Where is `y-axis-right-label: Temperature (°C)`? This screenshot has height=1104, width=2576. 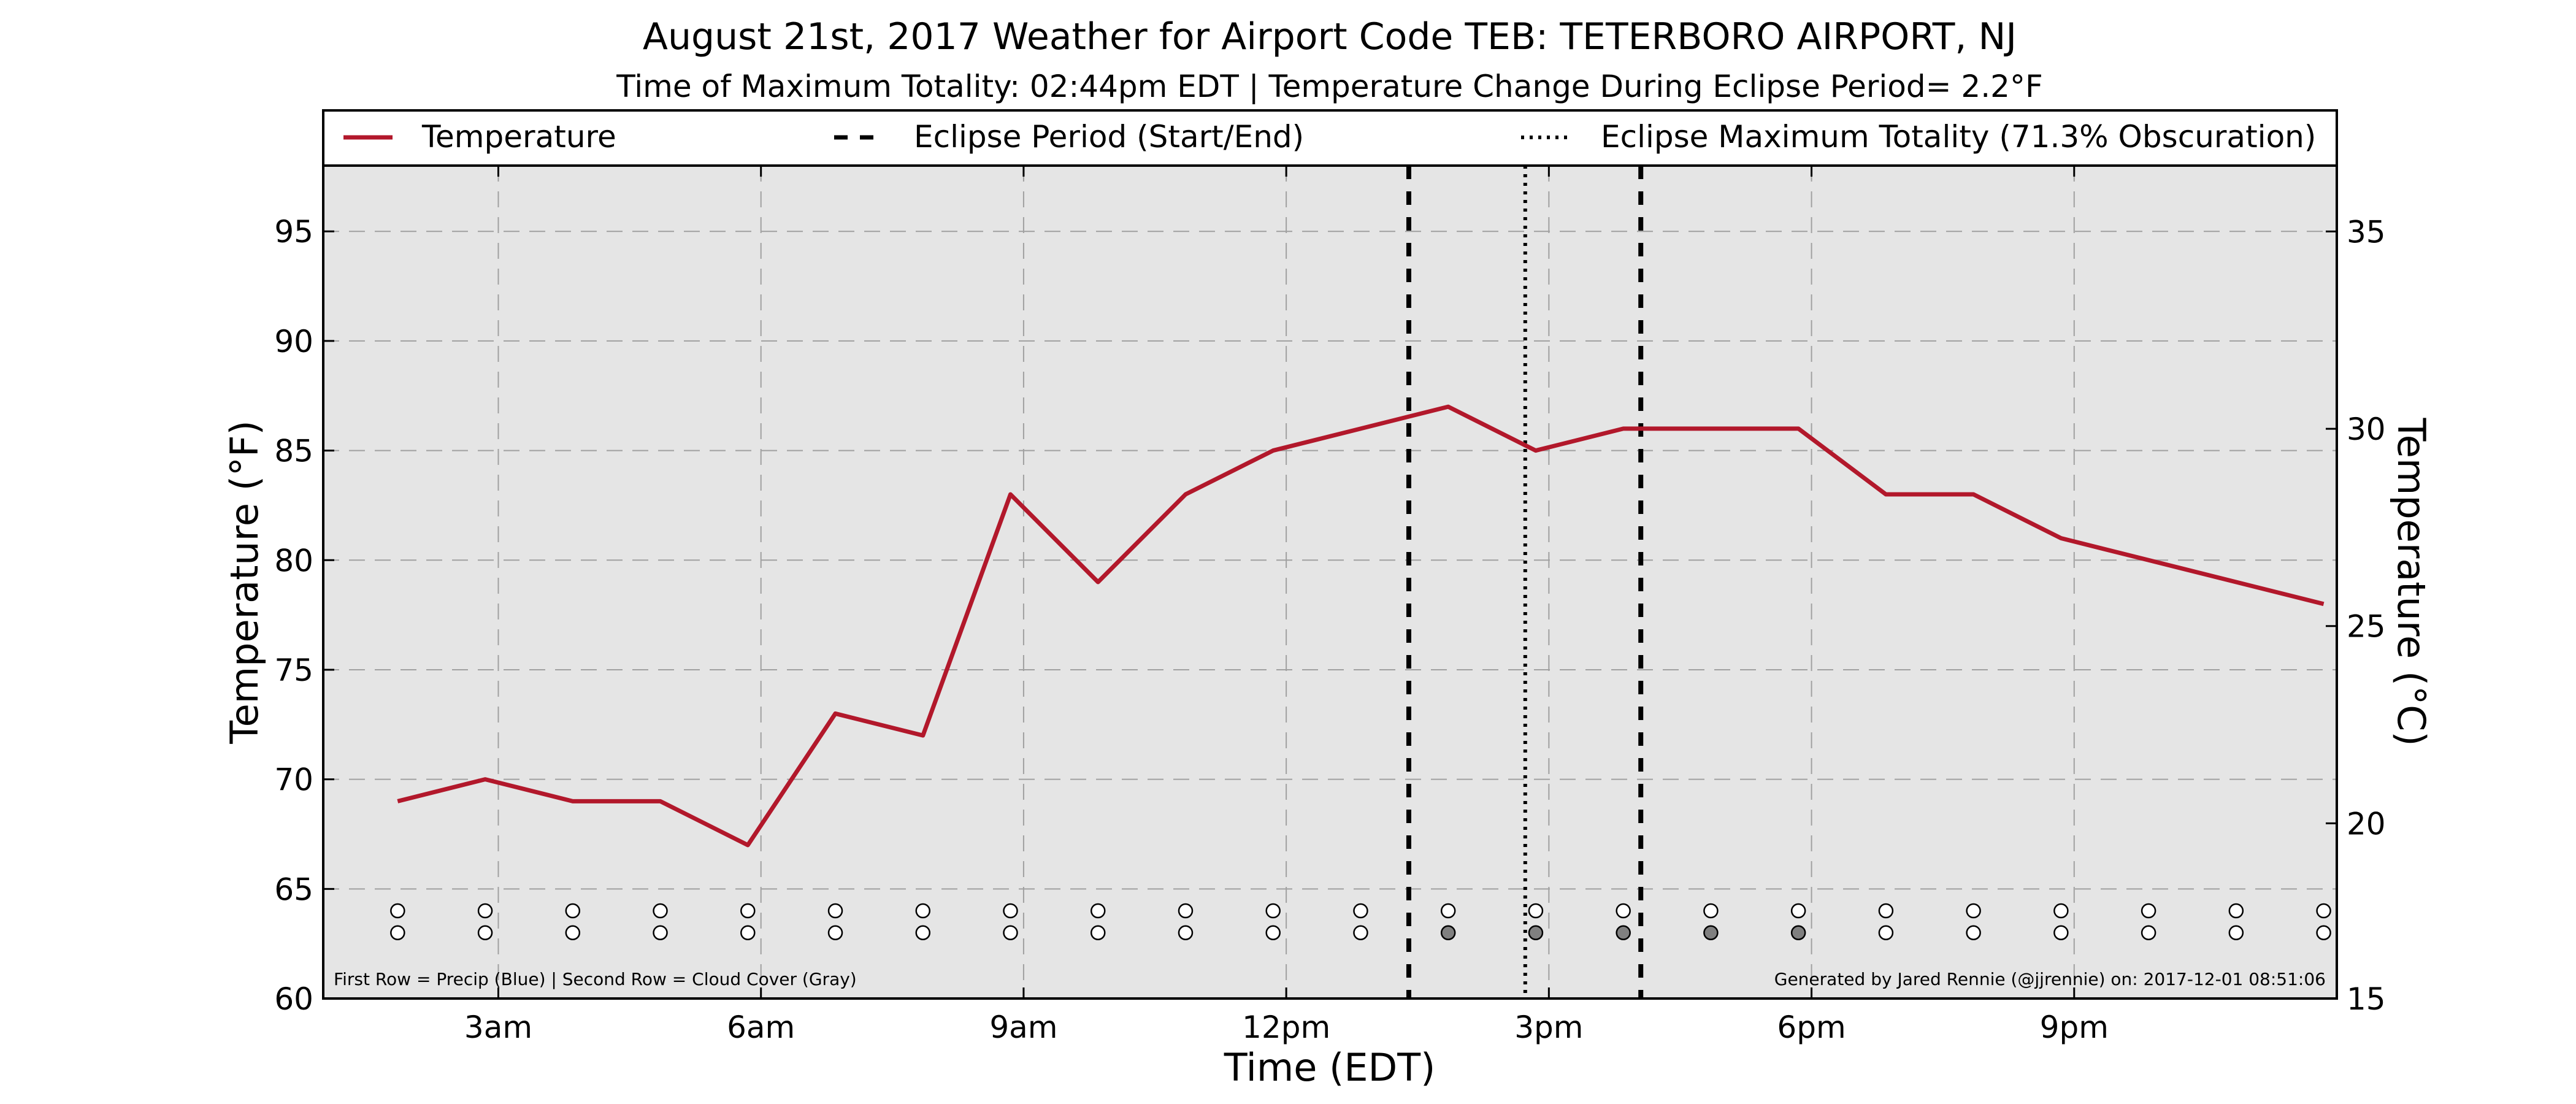
y-axis-right-label: Temperature (°C) is located at coordinates (2411, 581).